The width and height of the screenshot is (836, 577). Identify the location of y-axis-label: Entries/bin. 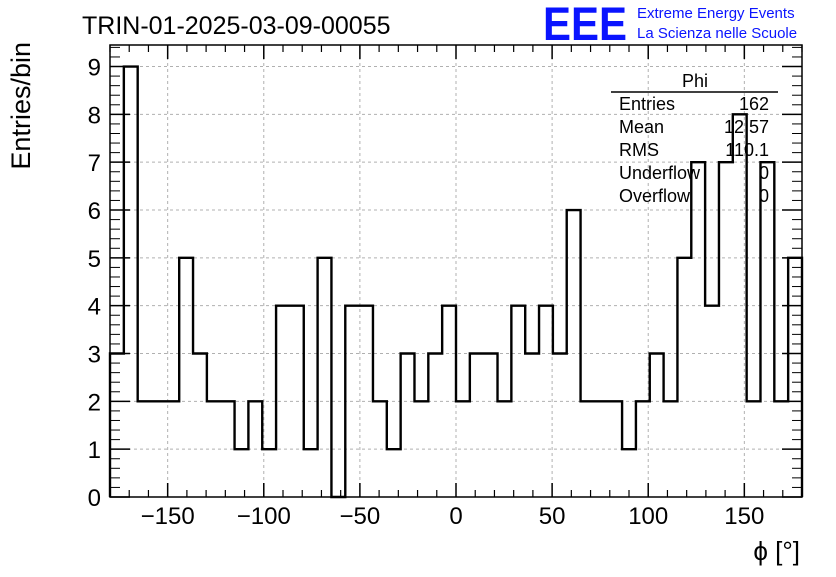
(21, 106).